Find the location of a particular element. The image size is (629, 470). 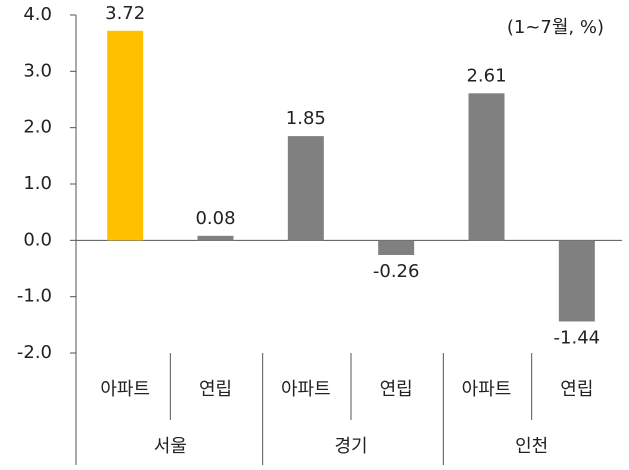

value-label: 2.61 is located at coordinates (486, 75).